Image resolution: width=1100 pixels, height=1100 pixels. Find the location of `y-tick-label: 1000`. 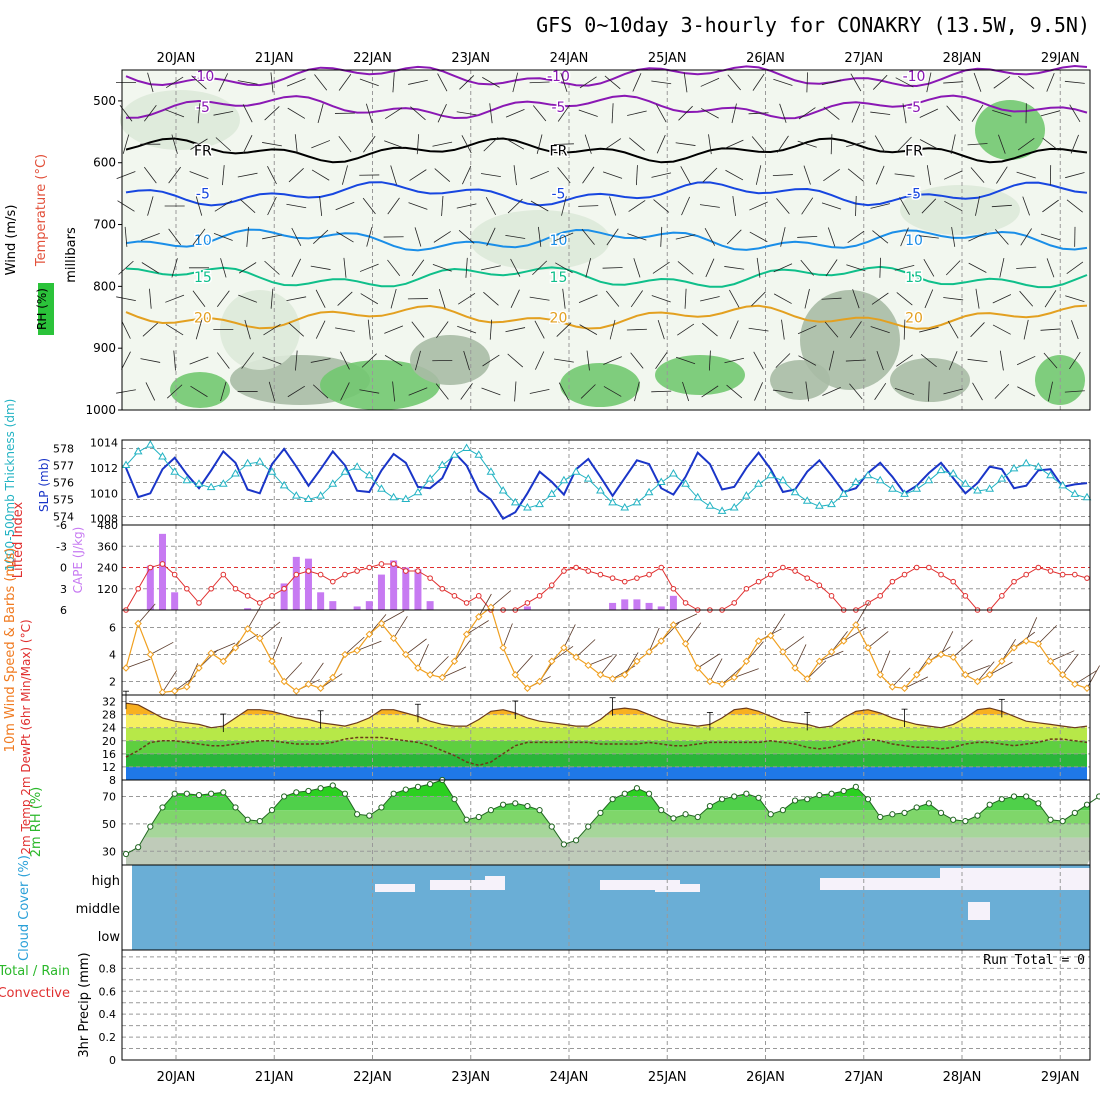

y-tick-label: 1000 is located at coordinates (100, 410).